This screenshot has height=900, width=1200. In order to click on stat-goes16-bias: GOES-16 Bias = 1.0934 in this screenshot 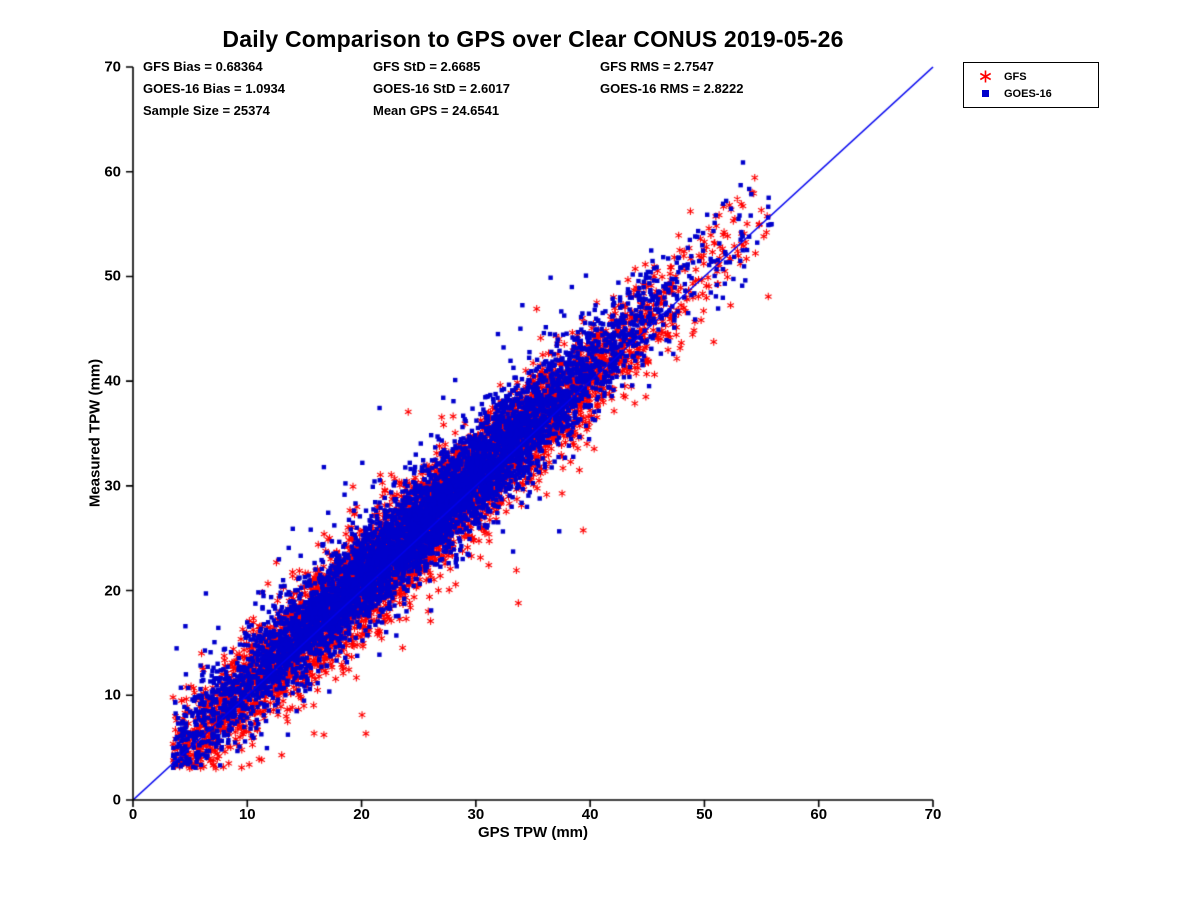, I will do `click(214, 88)`.